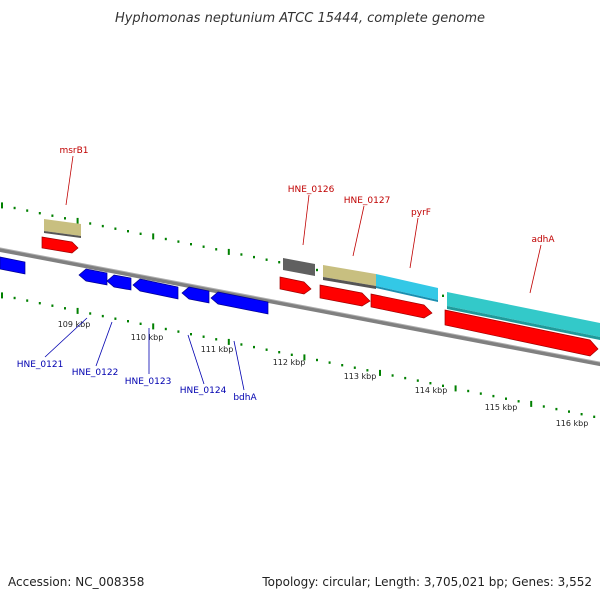 Image resolution: width=600 pixels, height=600 pixels. I want to click on cds-adhA, so click(521, 333).